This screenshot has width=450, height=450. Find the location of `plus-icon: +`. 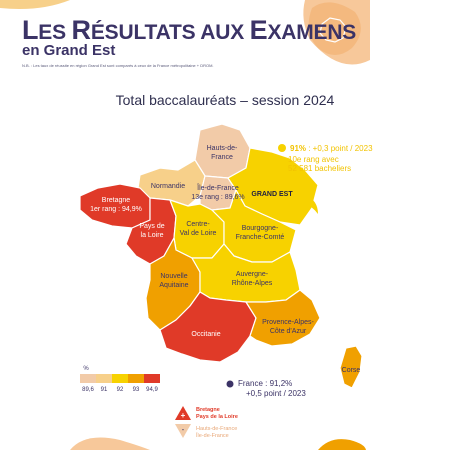

plus-icon: + is located at coordinates (183, 415).